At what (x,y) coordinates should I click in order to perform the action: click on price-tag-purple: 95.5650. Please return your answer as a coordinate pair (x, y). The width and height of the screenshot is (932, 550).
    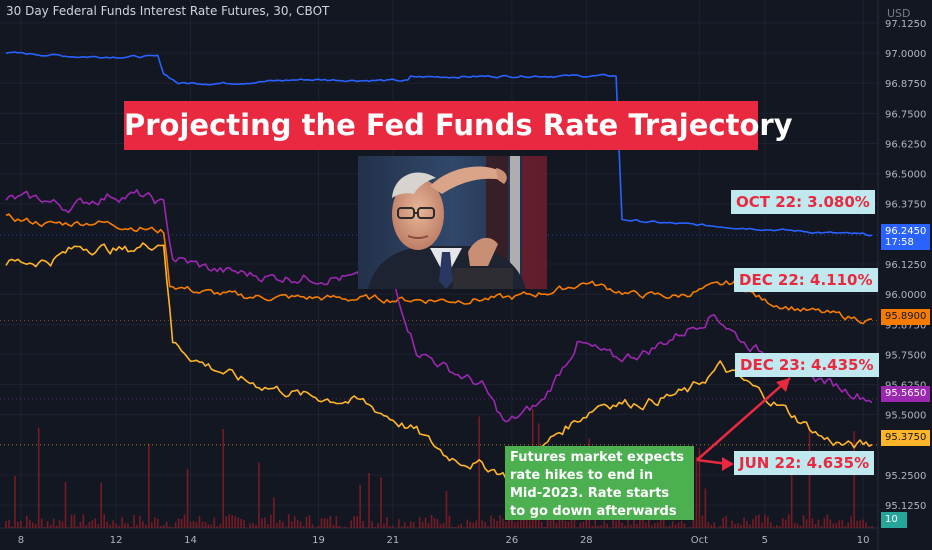
    Looking at the image, I should click on (905, 394).